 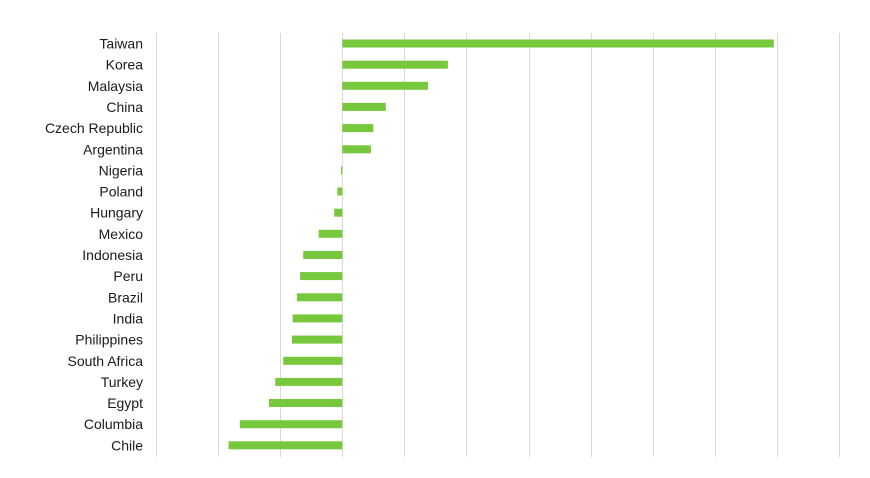 I want to click on bar-columbia, so click(x=291, y=424).